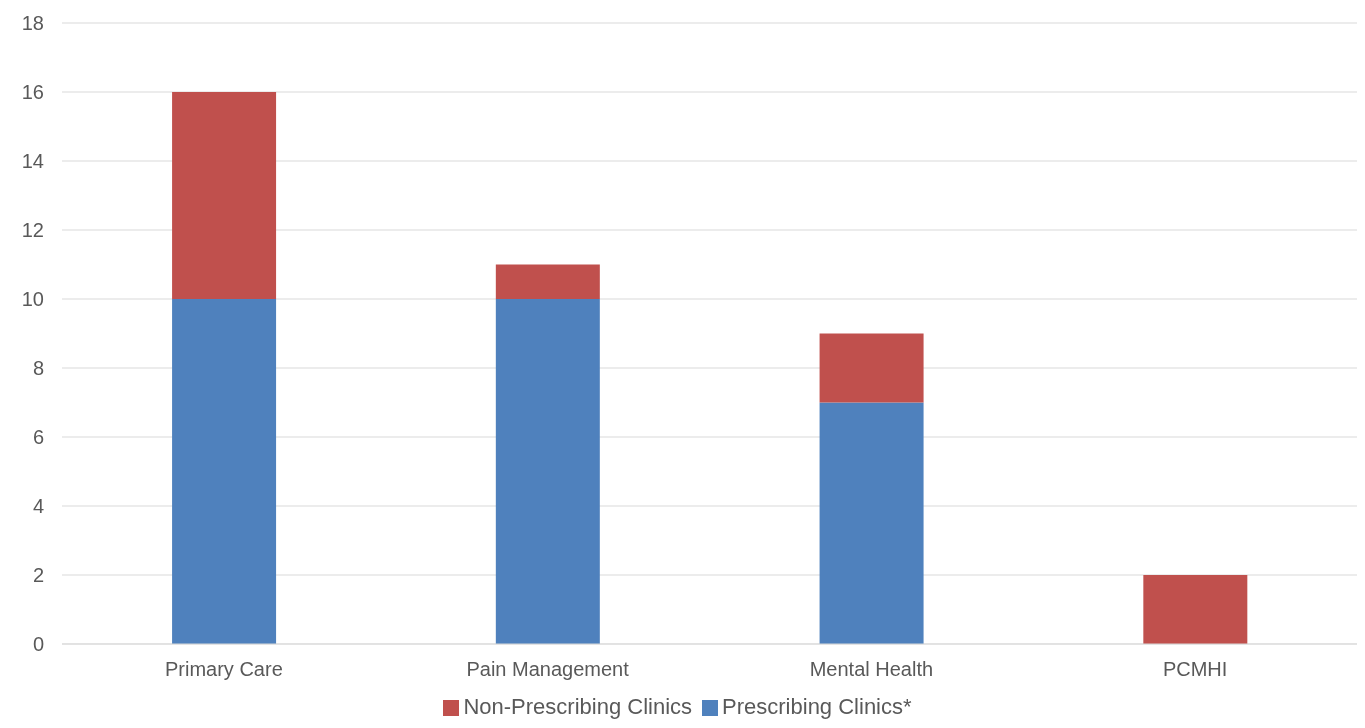 The image size is (1365, 728). Describe the element at coordinates (32, 161) in the screenshot. I see `y-tick-label: 14` at that location.